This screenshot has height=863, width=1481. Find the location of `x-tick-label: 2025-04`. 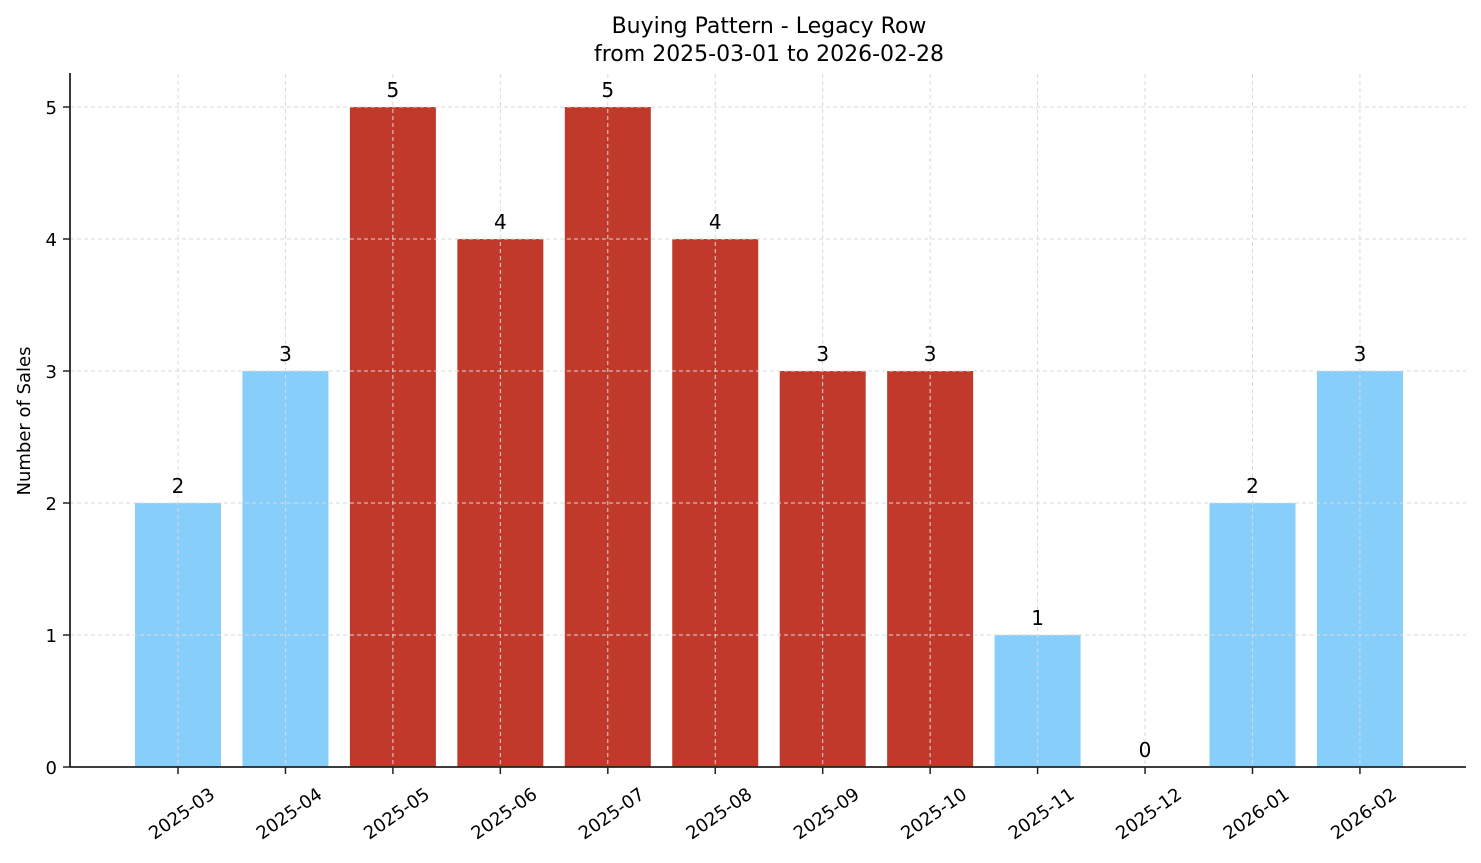

x-tick-label: 2025-04 is located at coordinates (290, 814).